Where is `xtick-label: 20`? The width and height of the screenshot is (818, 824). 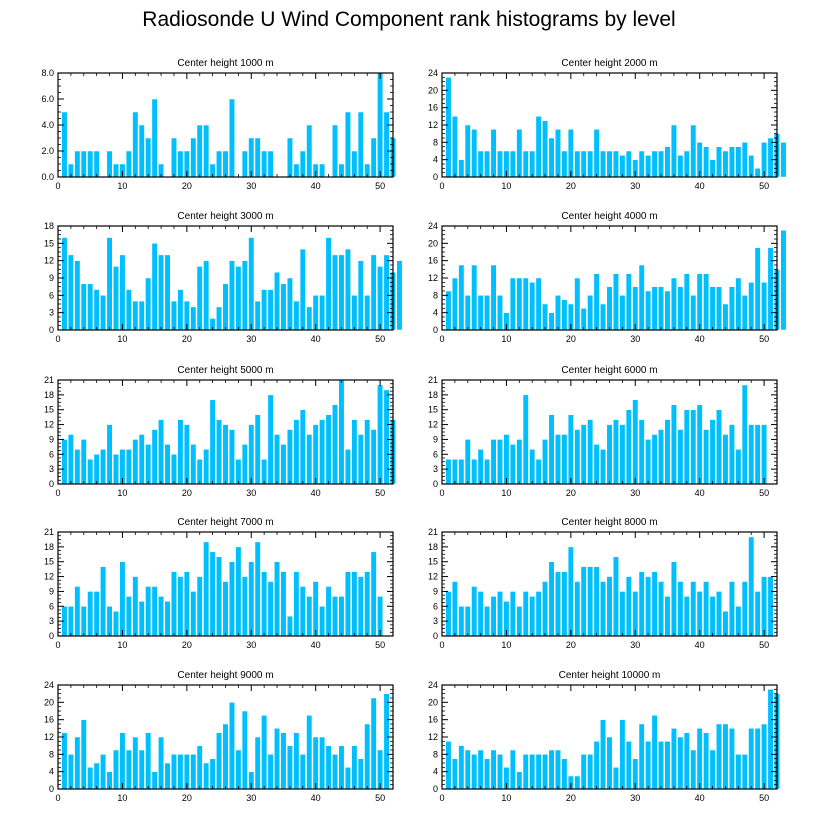
xtick-label: 20 is located at coordinates (571, 186).